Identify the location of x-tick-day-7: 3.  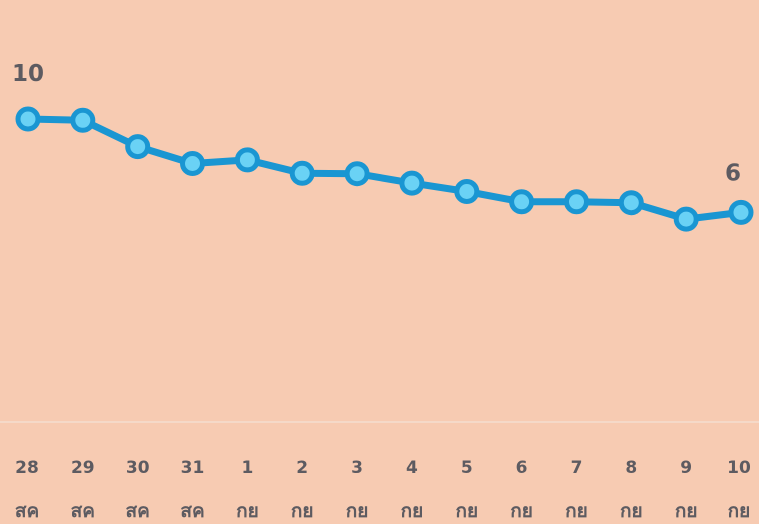
(357, 468).